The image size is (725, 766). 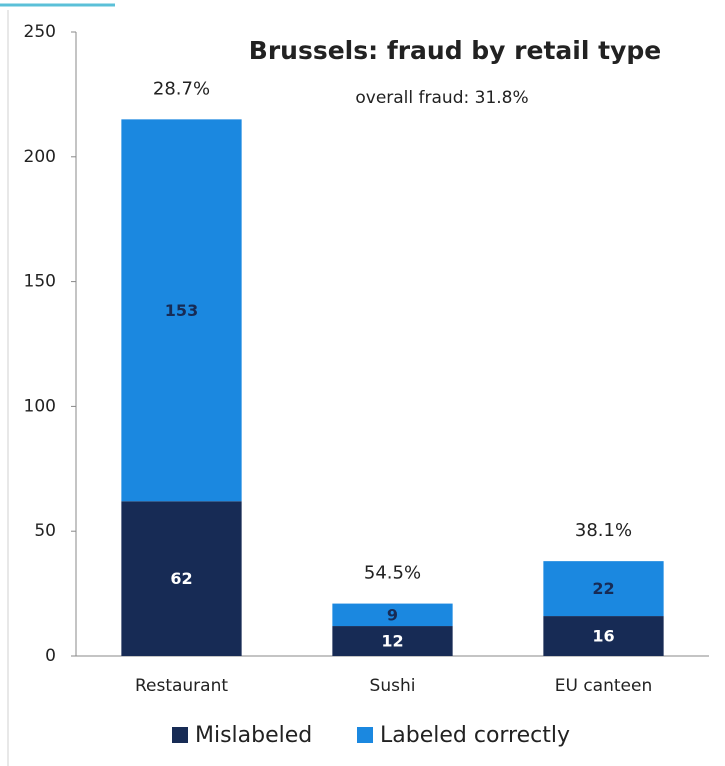 What do you see at coordinates (603, 530) in the screenshot?
I see `bar-annotation: 38.1%` at bounding box center [603, 530].